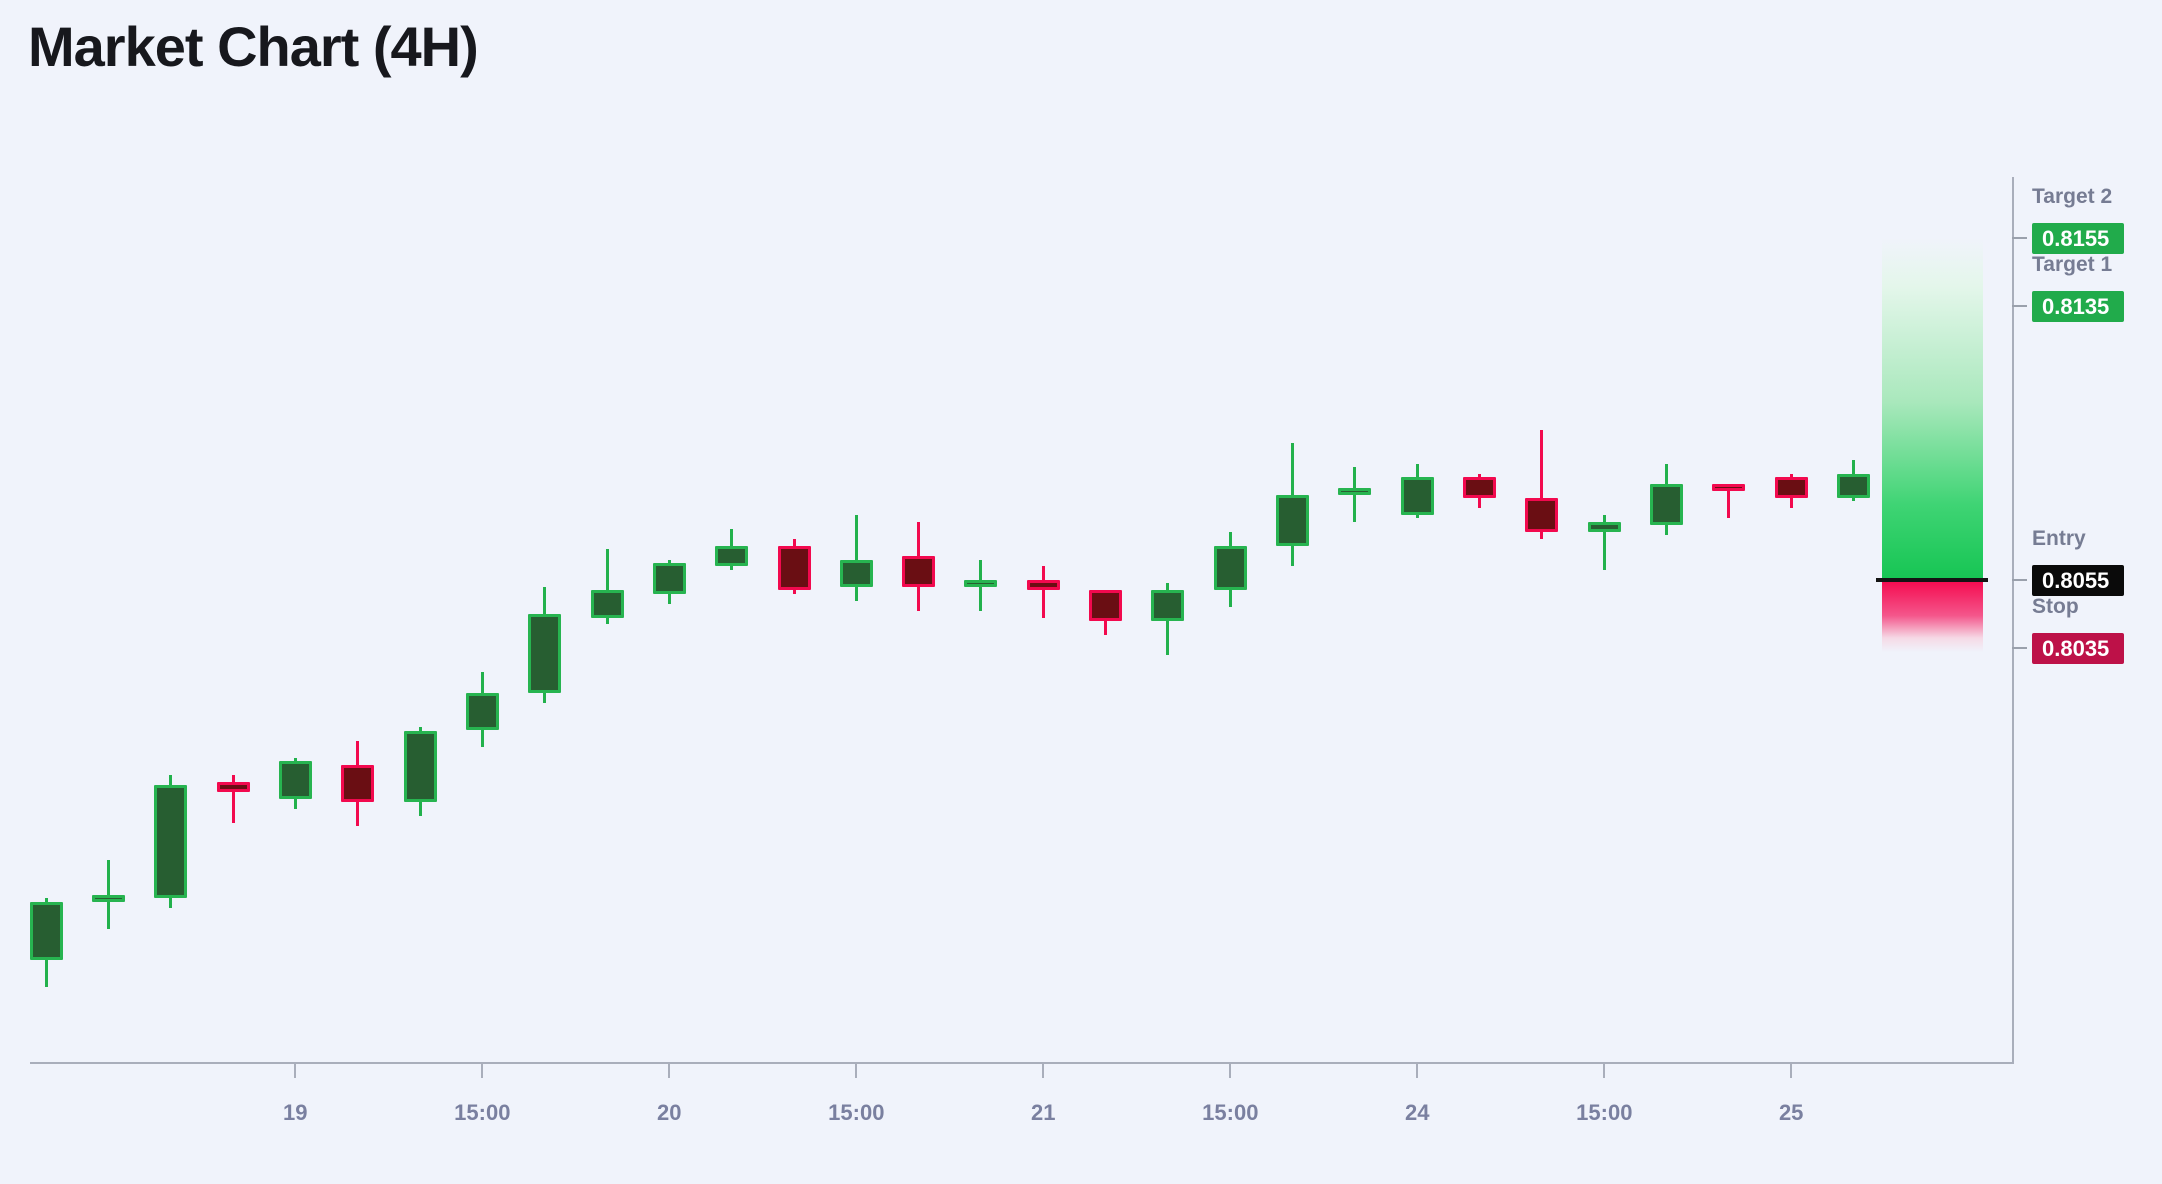  I want to click on profit-zone, so click(1932, 409).